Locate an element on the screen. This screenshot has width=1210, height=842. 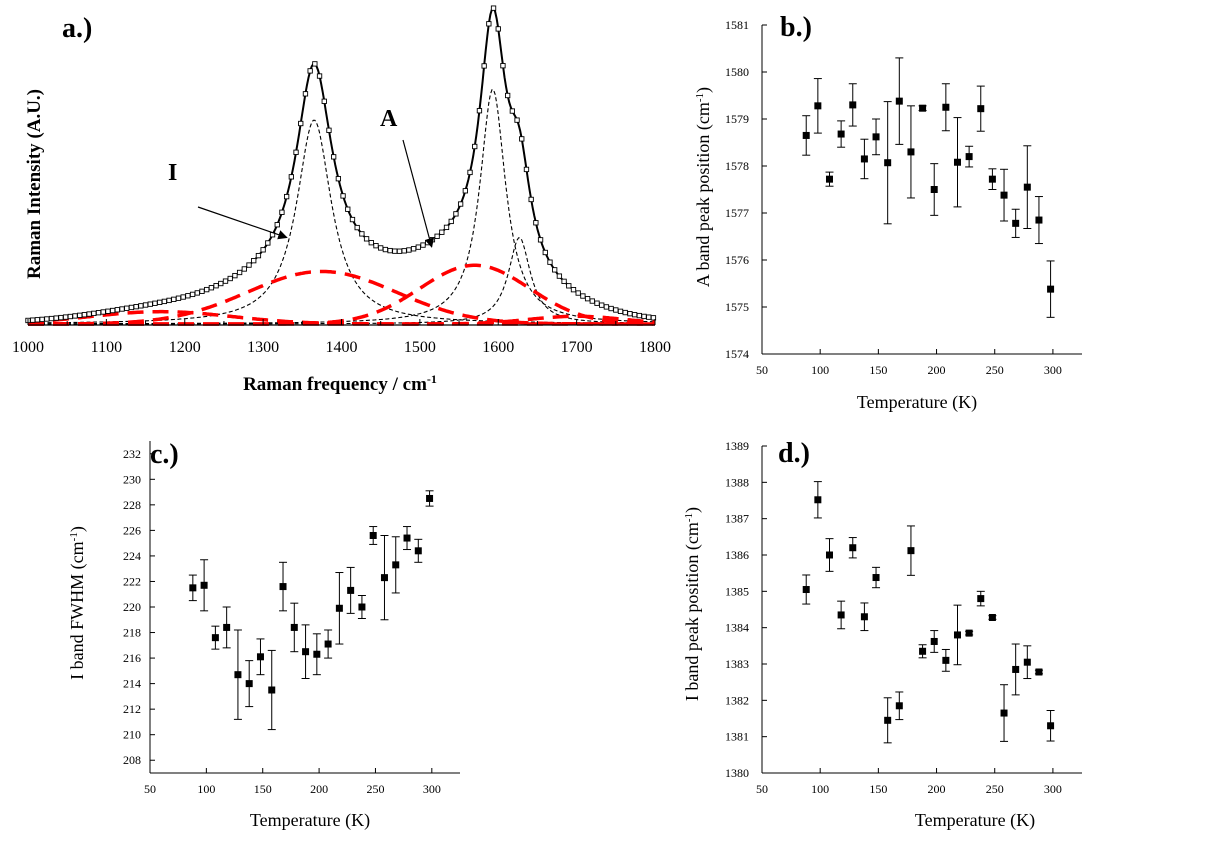
panel-b-y-tick-label: 1581 is located at coordinates (737, 25).